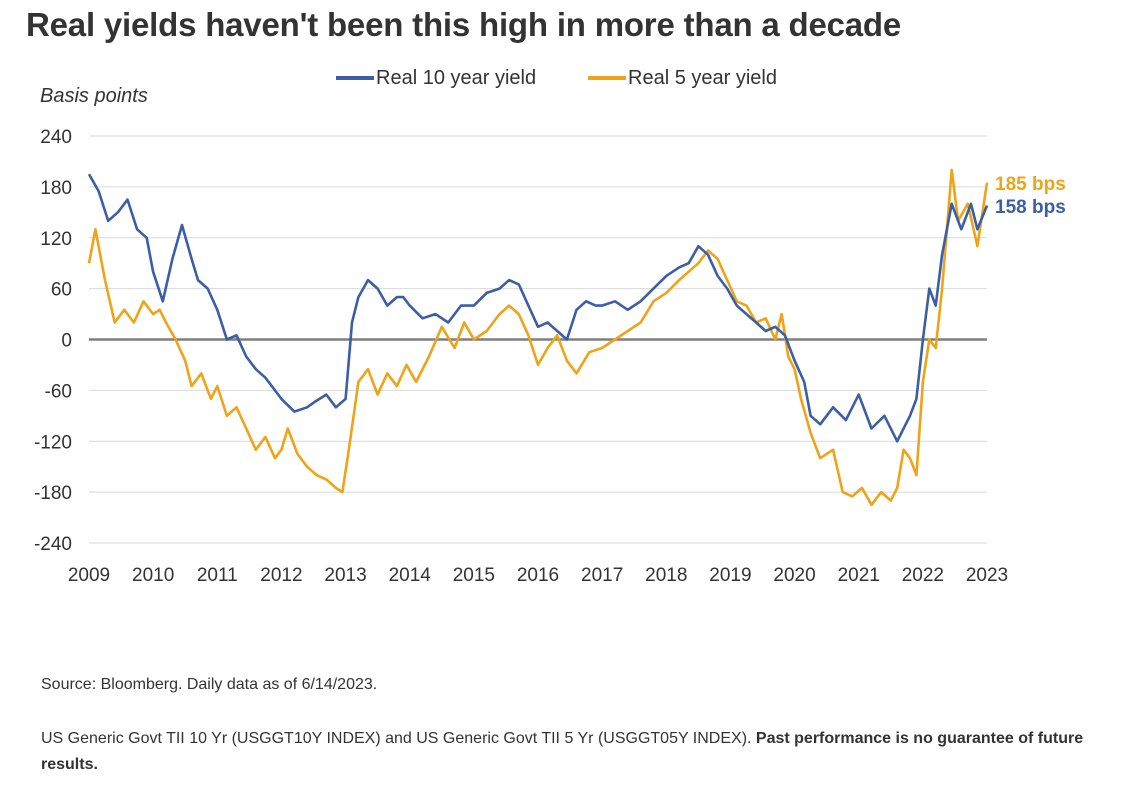 The image size is (1129, 786). Describe the element at coordinates (281, 575) in the screenshot. I see `x-tick-label: 2012` at that location.